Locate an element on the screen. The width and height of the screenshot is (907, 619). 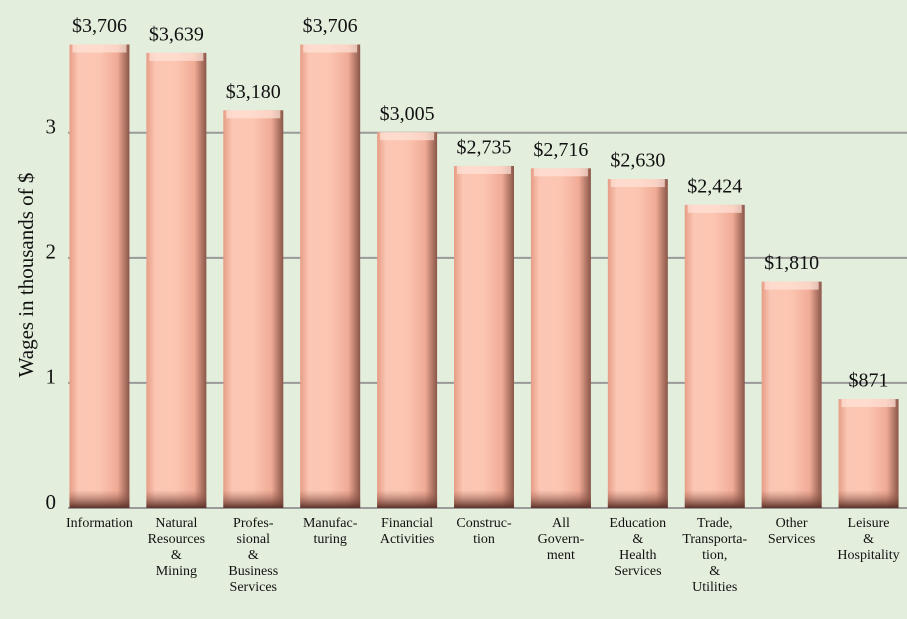
value-label: $2,424 is located at coordinates (714, 186).